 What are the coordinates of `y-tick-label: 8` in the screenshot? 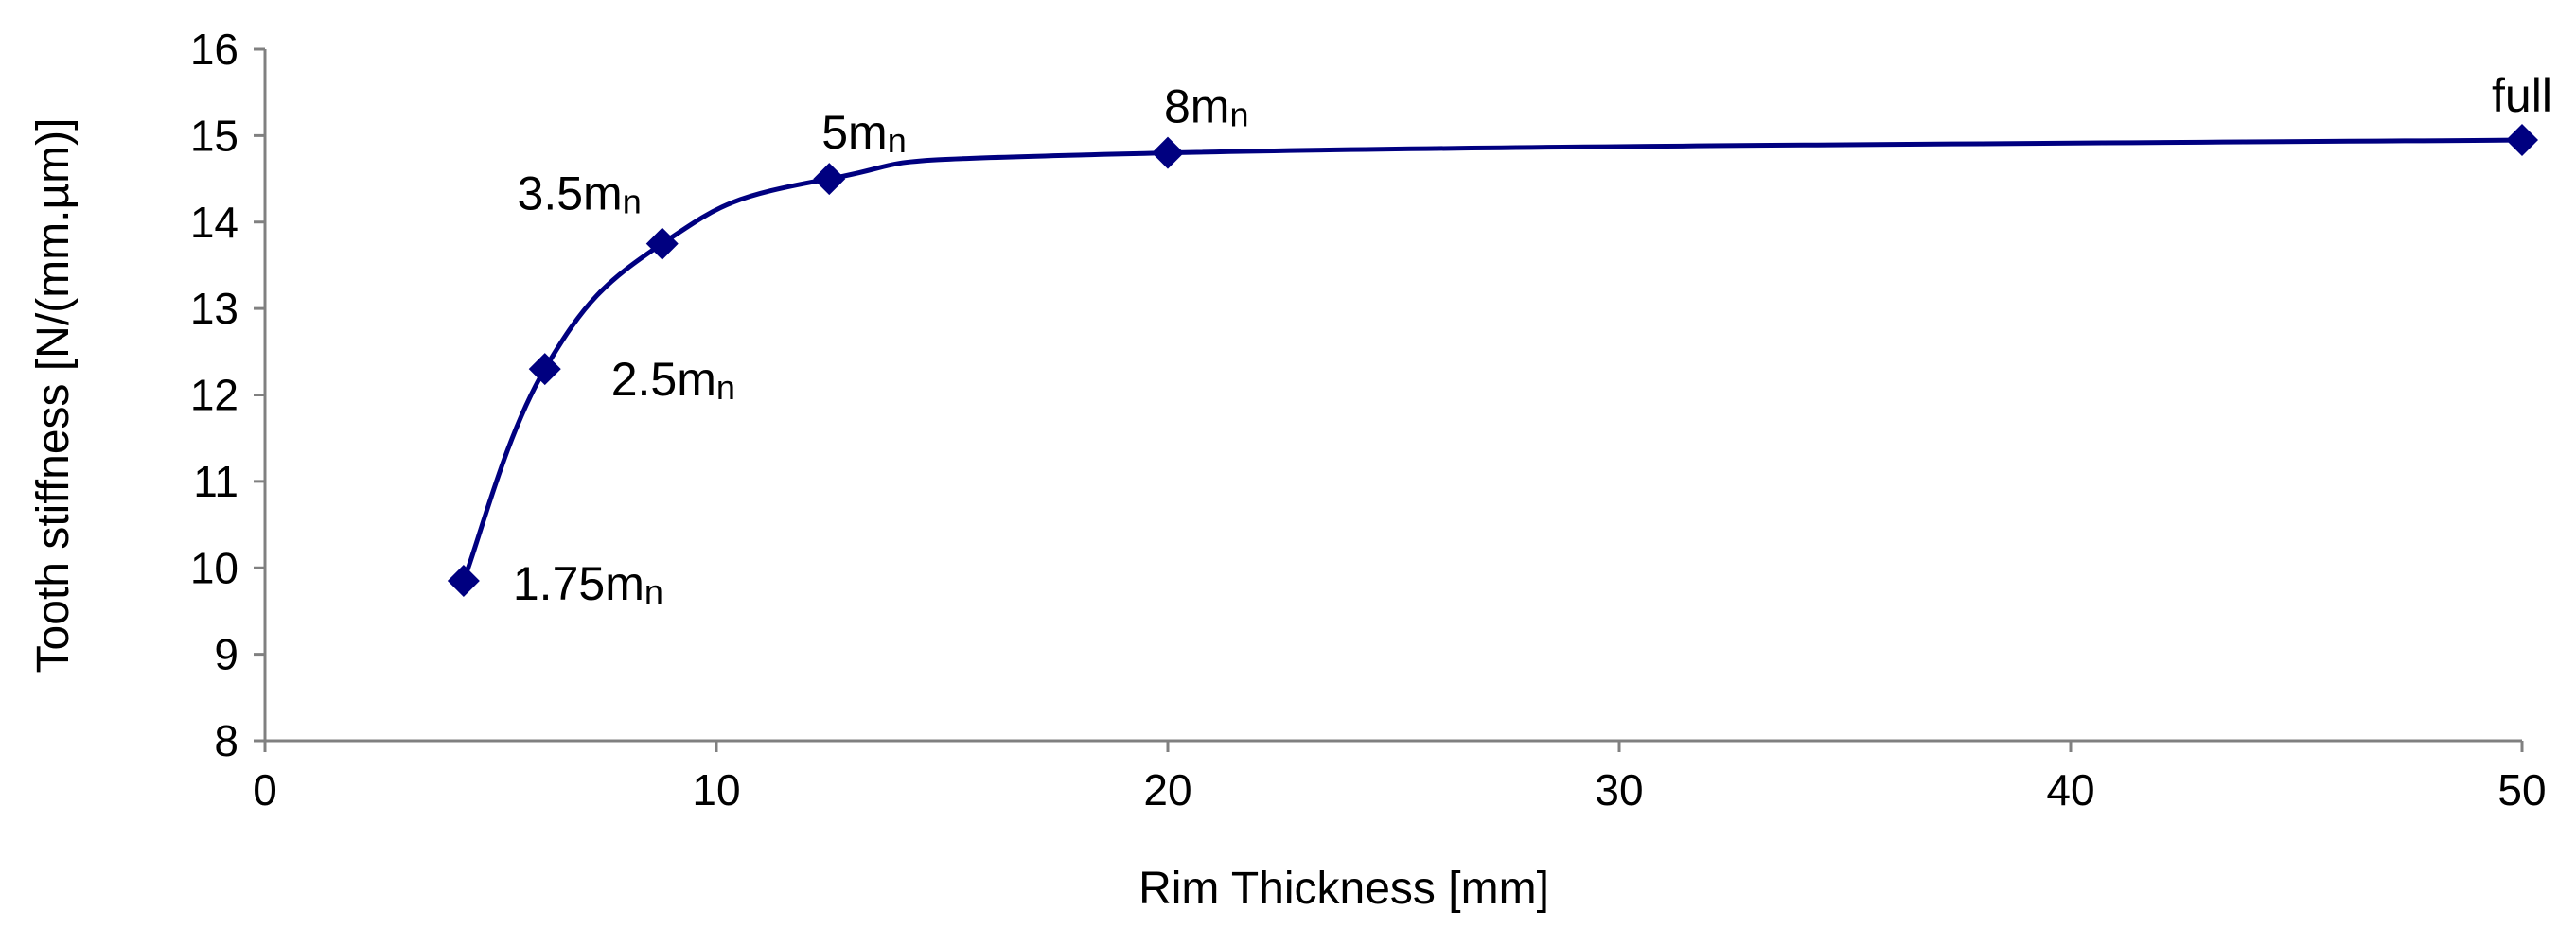 It's located at (226, 741).